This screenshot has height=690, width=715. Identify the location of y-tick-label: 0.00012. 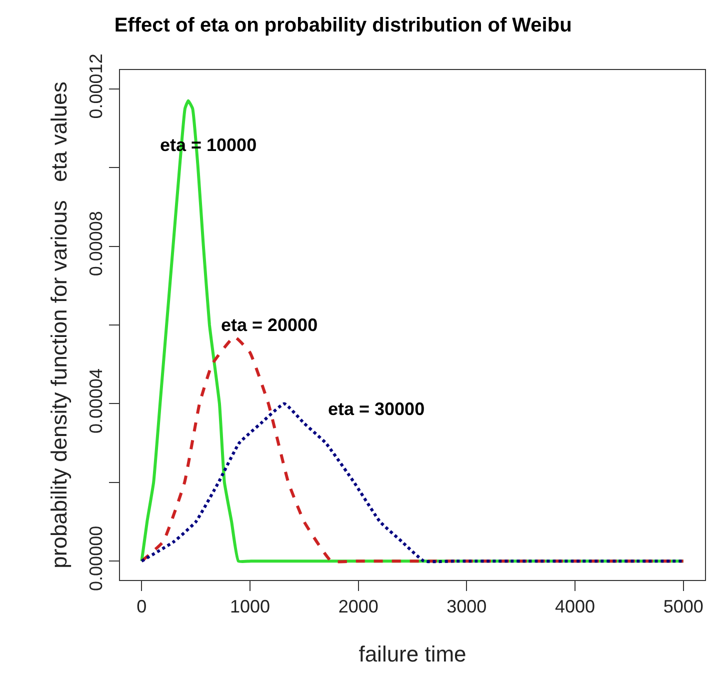
(96, 86).